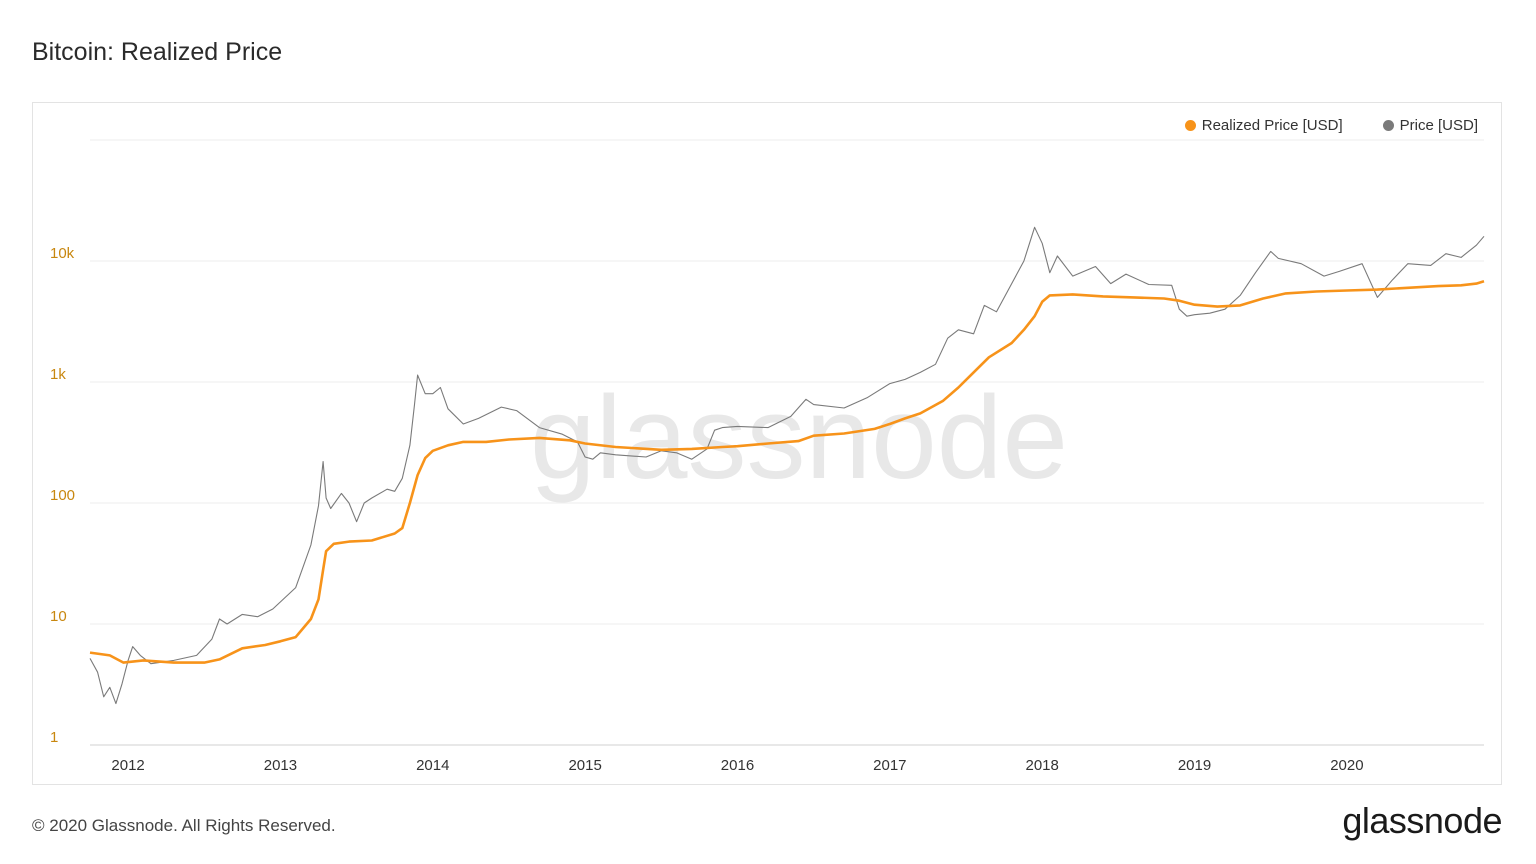 The image size is (1536, 864). Describe the element at coordinates (58, 374) in the screenshot. I see `y-tick-label: 1k` at that location.